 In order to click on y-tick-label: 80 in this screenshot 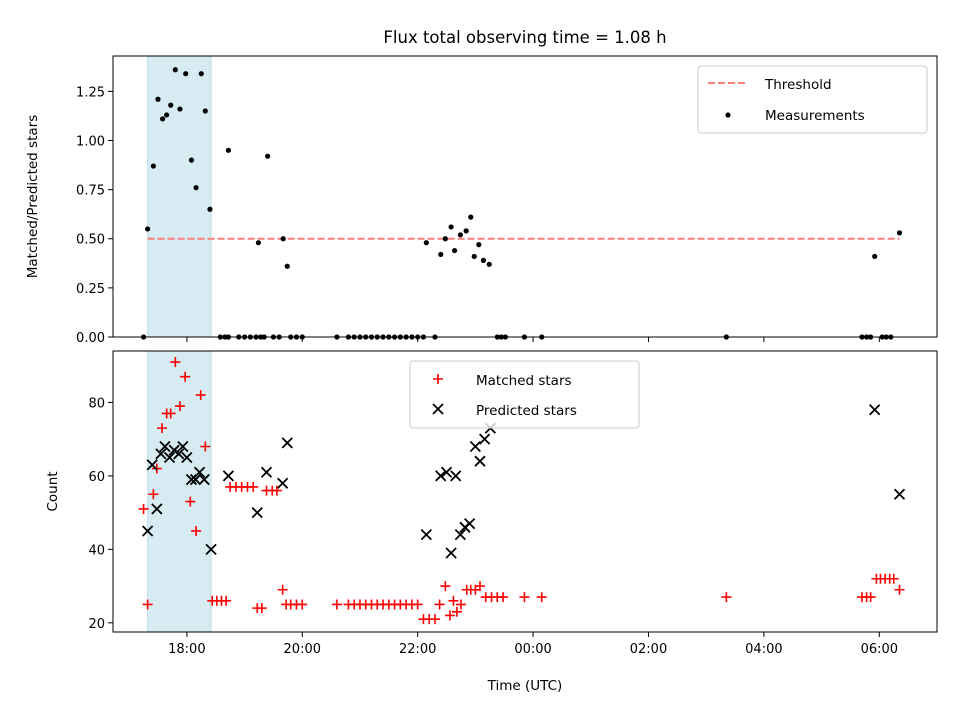, I will do `click(96, 403)`.